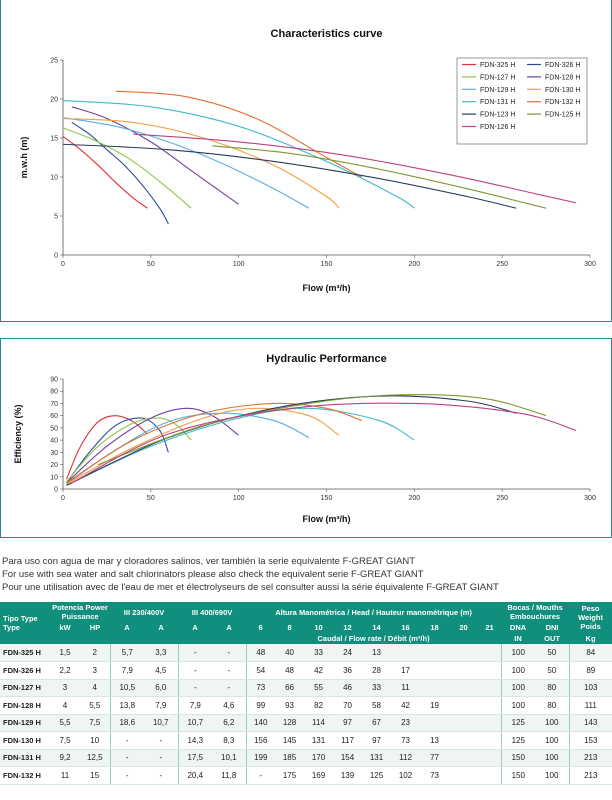  What do you see at coordinates (562, 102) in the screenshot?
I see `legend-entry: FDN-132 H` at bounding box center [562, 102].